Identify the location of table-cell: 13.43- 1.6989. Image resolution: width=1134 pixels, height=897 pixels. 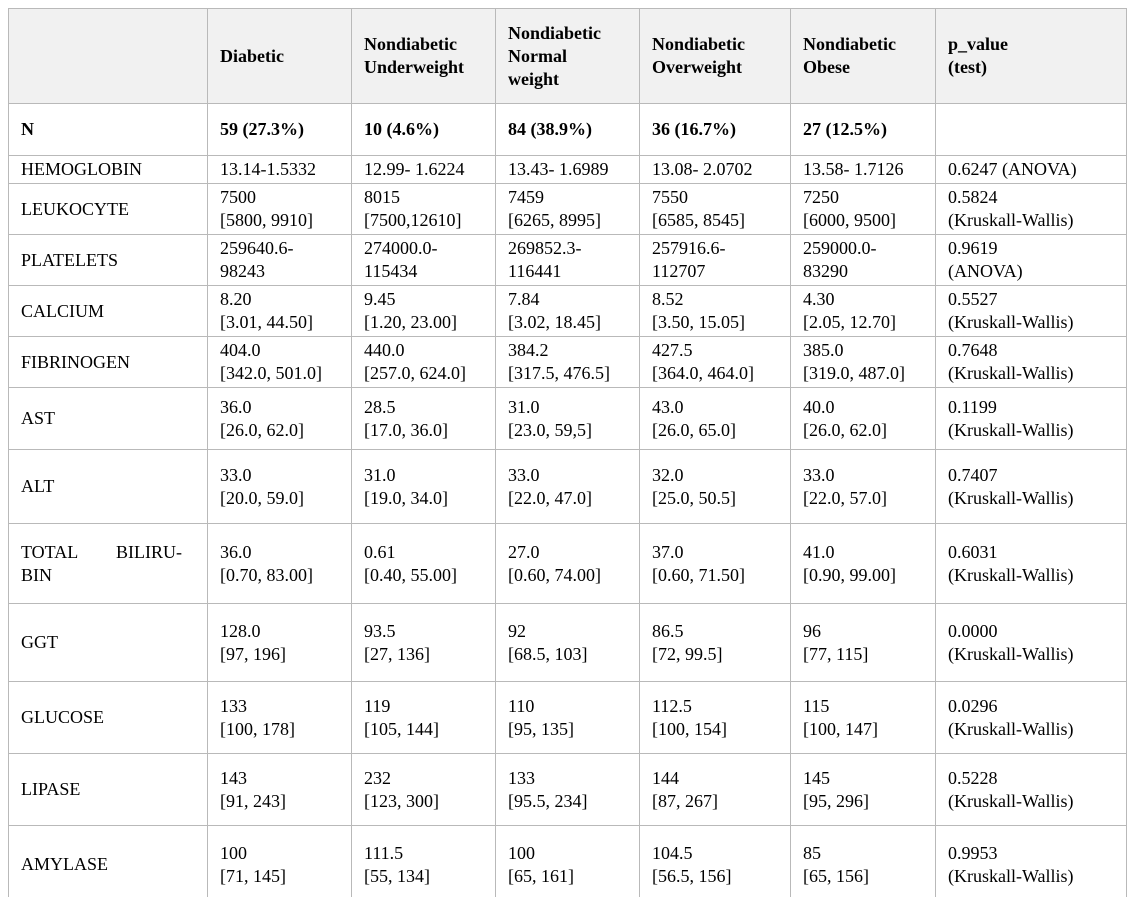
(567, 169).